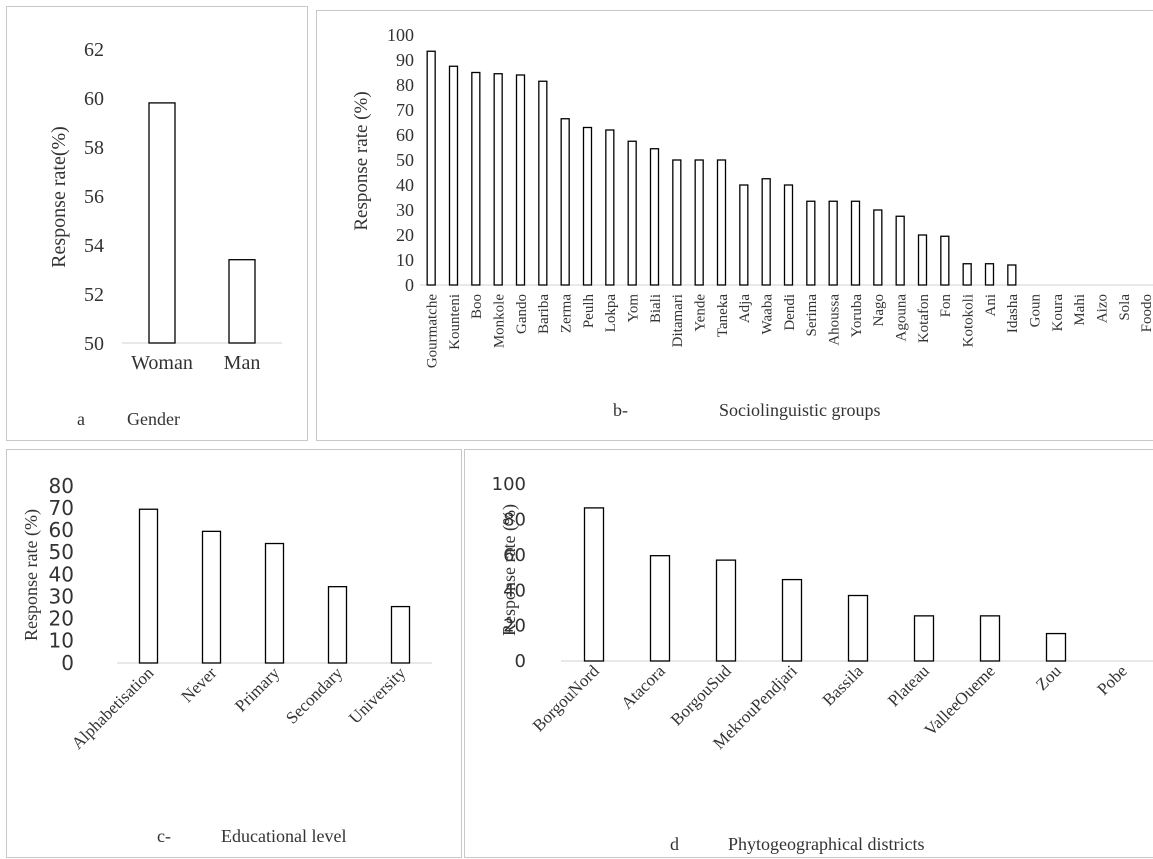  I want to click on bar-taneka, so click(721, 222).